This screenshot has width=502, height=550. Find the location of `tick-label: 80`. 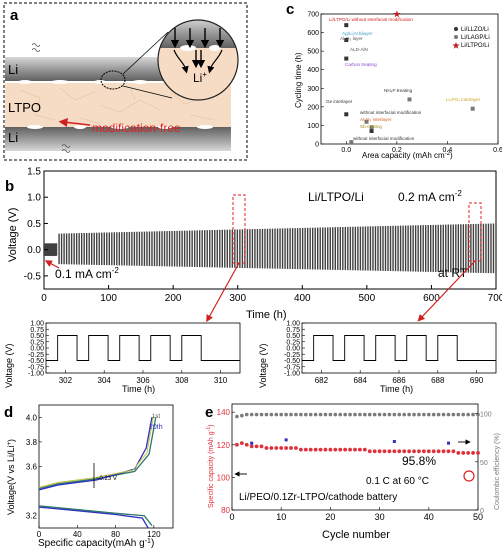

tick-label: 80 is located at coordinates (115, 534).